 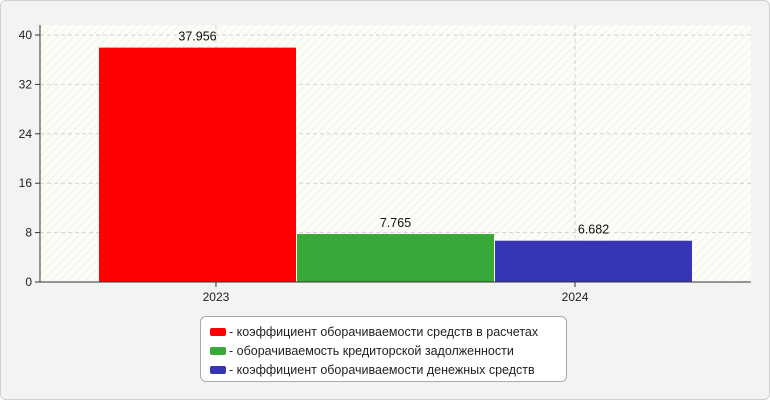 What do you see at coordinates (26, 183) in the screenshot?
I see `y-tick-label: 16` at bounding box center [26, 183].